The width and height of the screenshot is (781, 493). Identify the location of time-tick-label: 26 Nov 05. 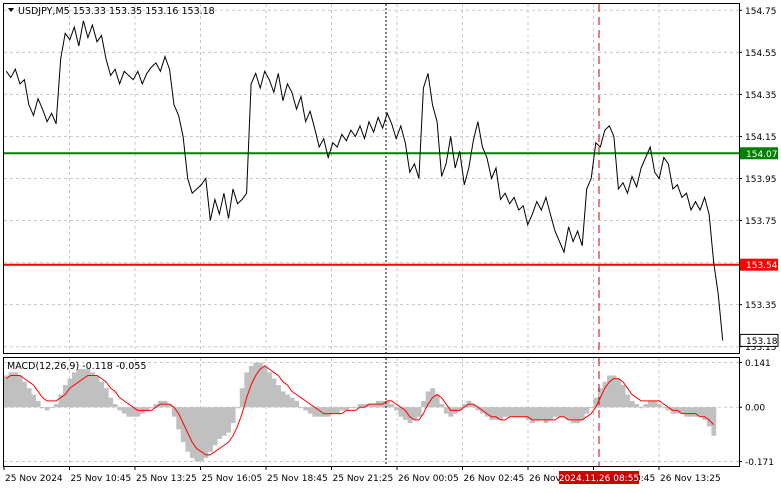
(552, 479).